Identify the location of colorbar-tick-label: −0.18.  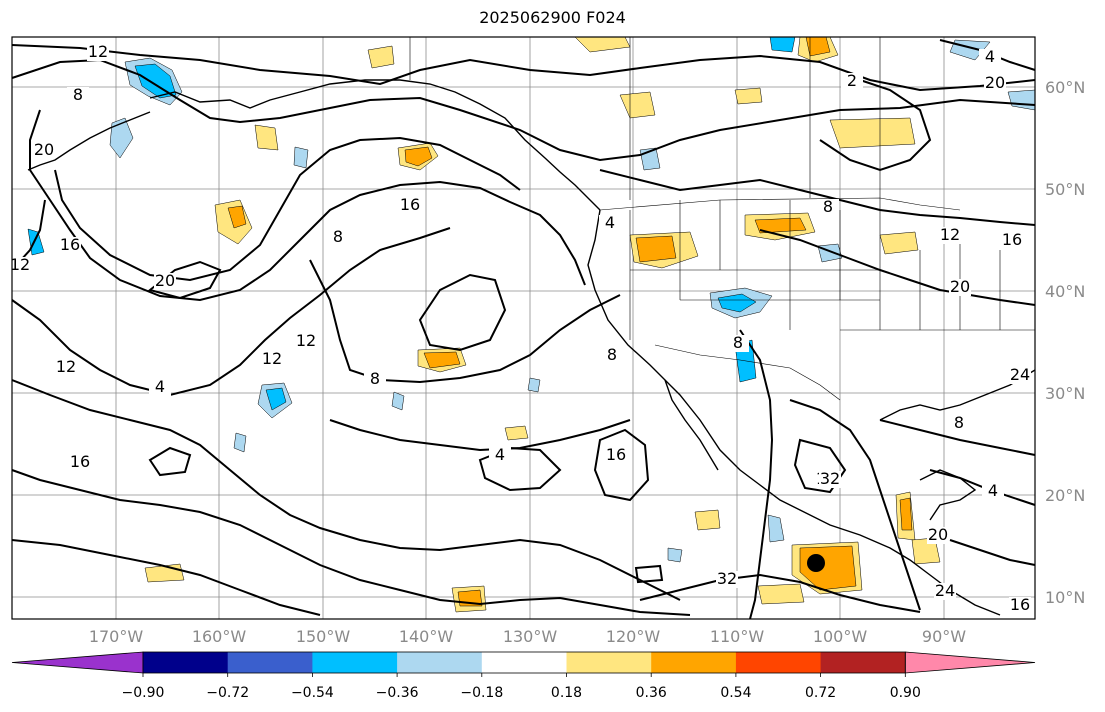
(481, 693).